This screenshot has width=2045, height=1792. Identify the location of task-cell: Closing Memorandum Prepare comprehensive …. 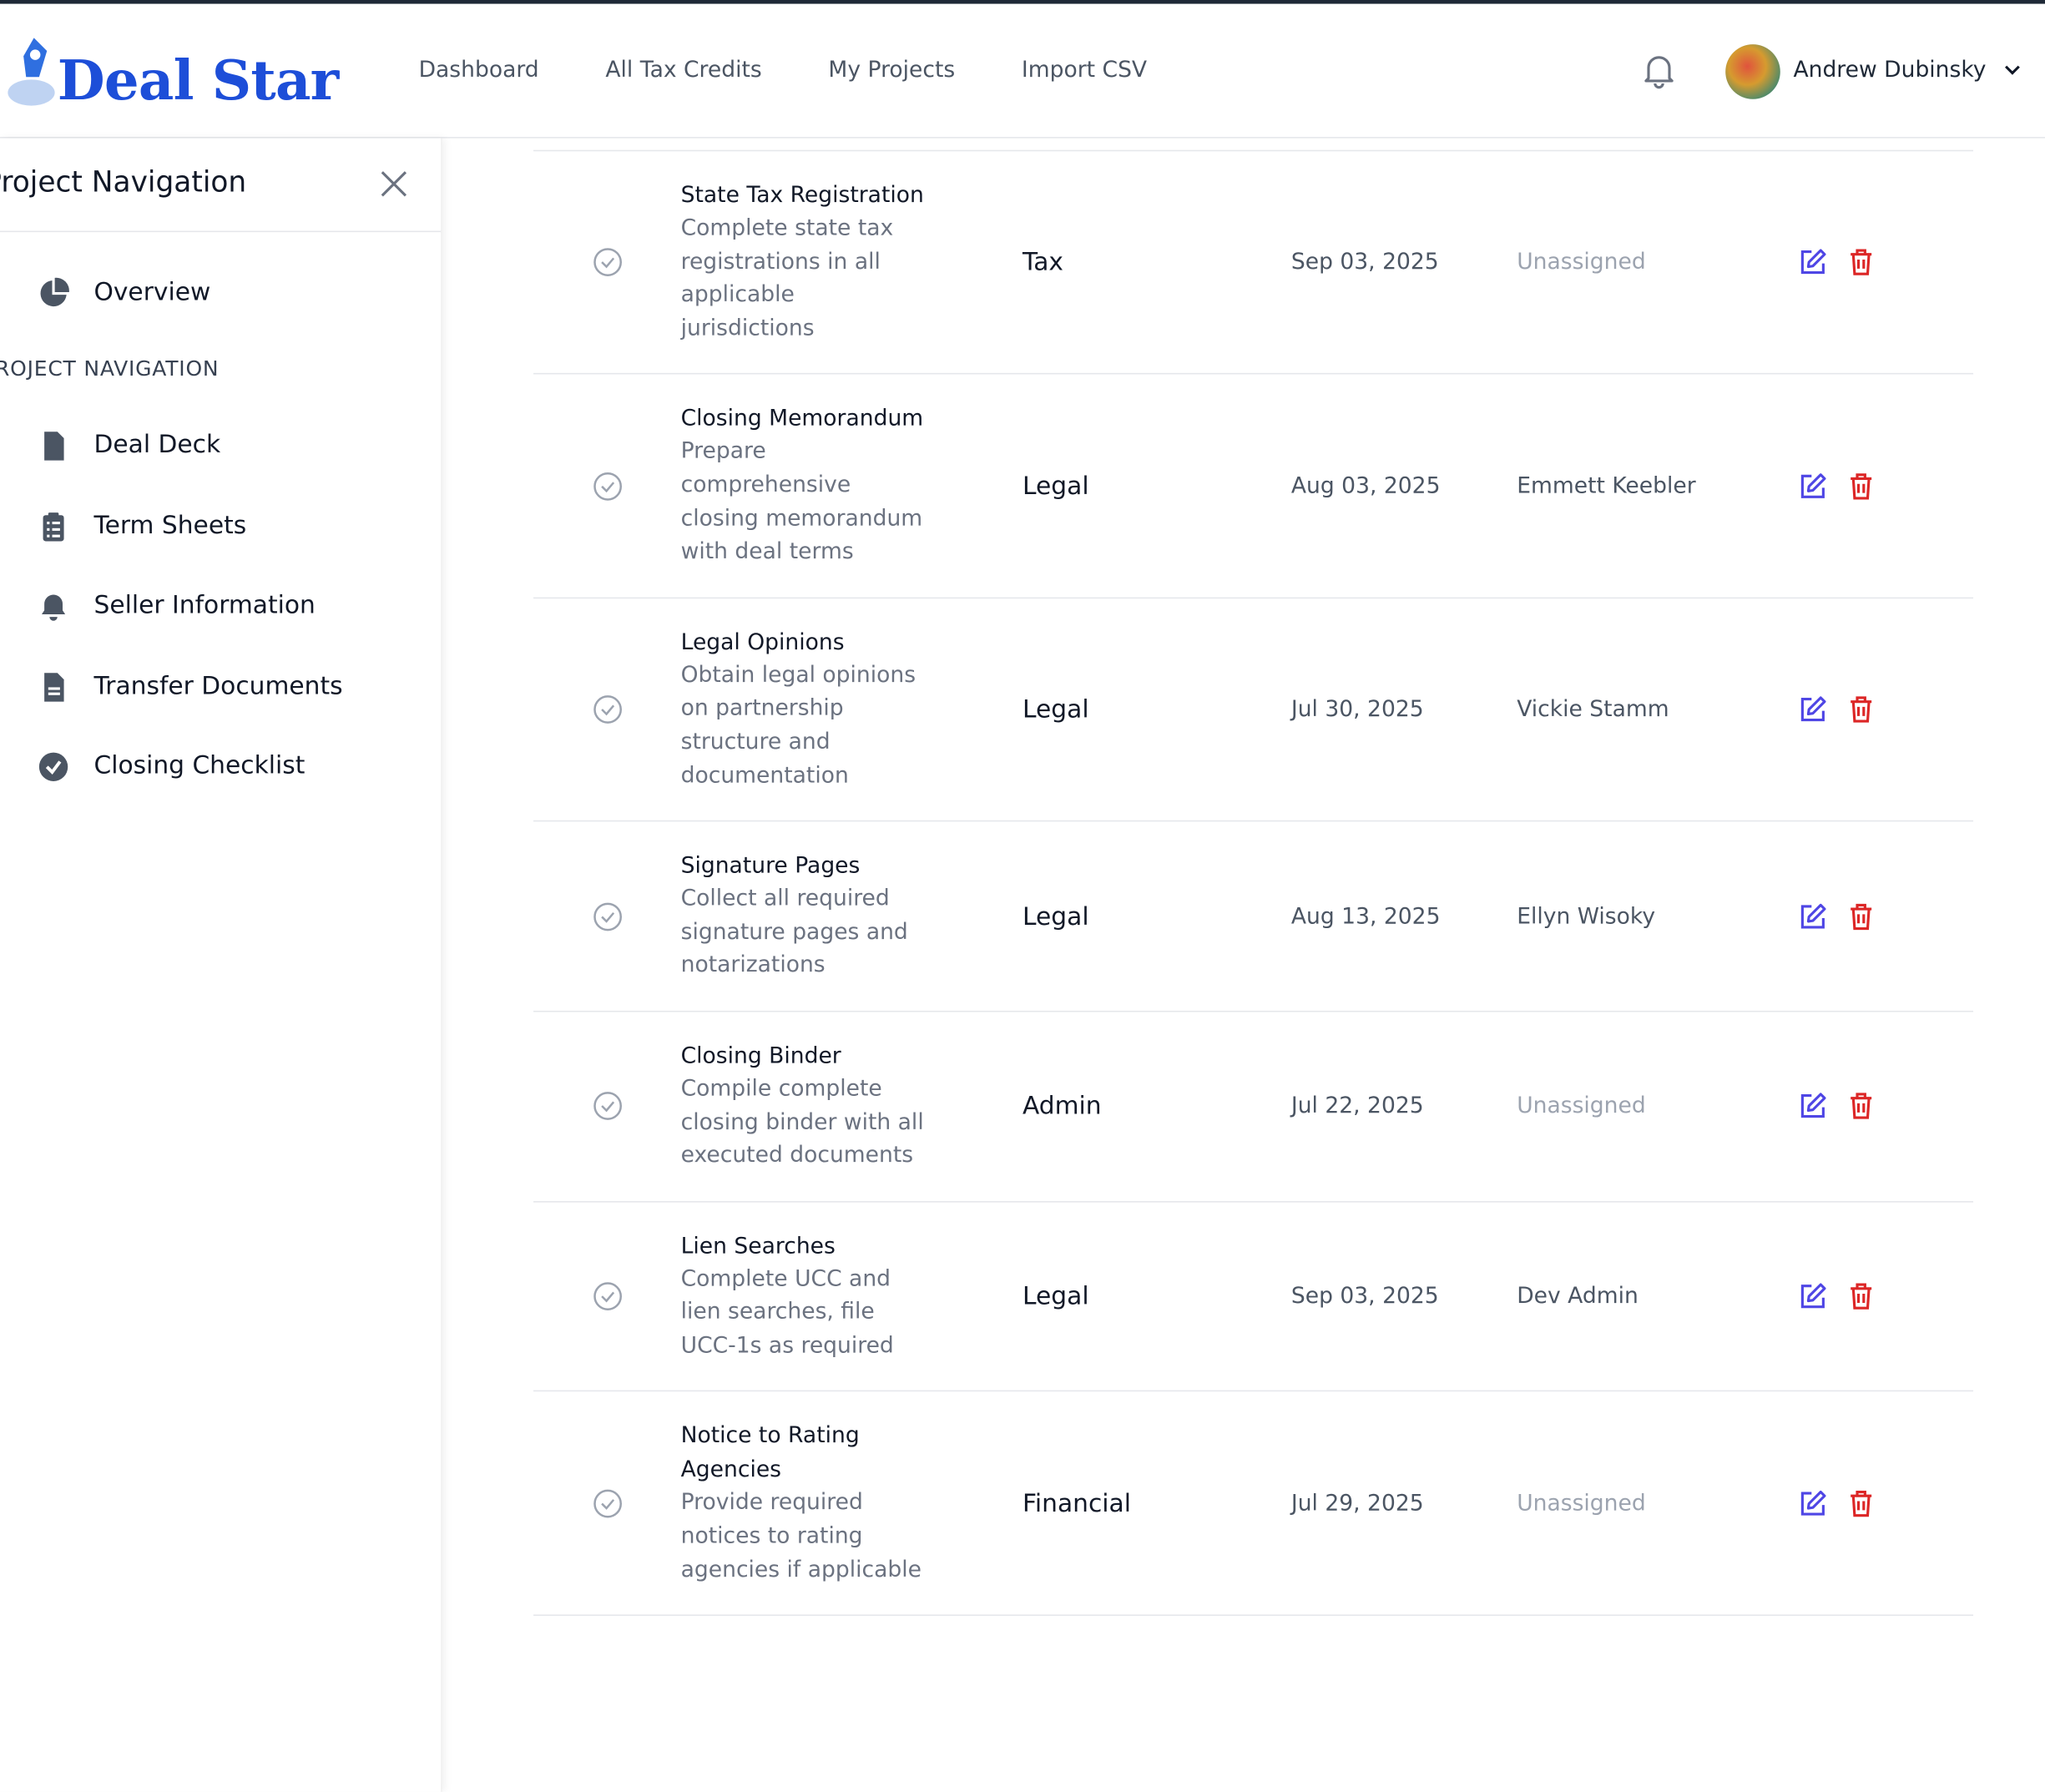
(852, 486).